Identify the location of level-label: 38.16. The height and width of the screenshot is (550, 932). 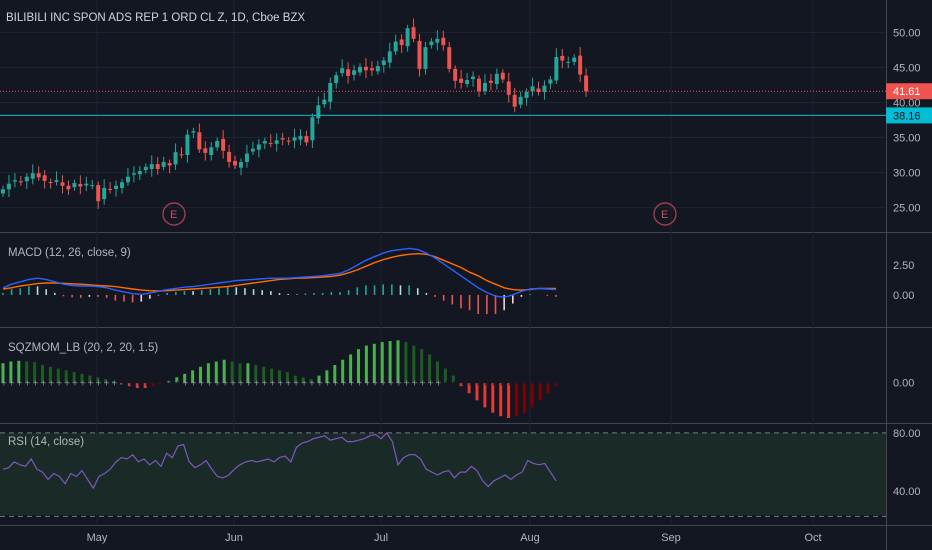
(907, 116).